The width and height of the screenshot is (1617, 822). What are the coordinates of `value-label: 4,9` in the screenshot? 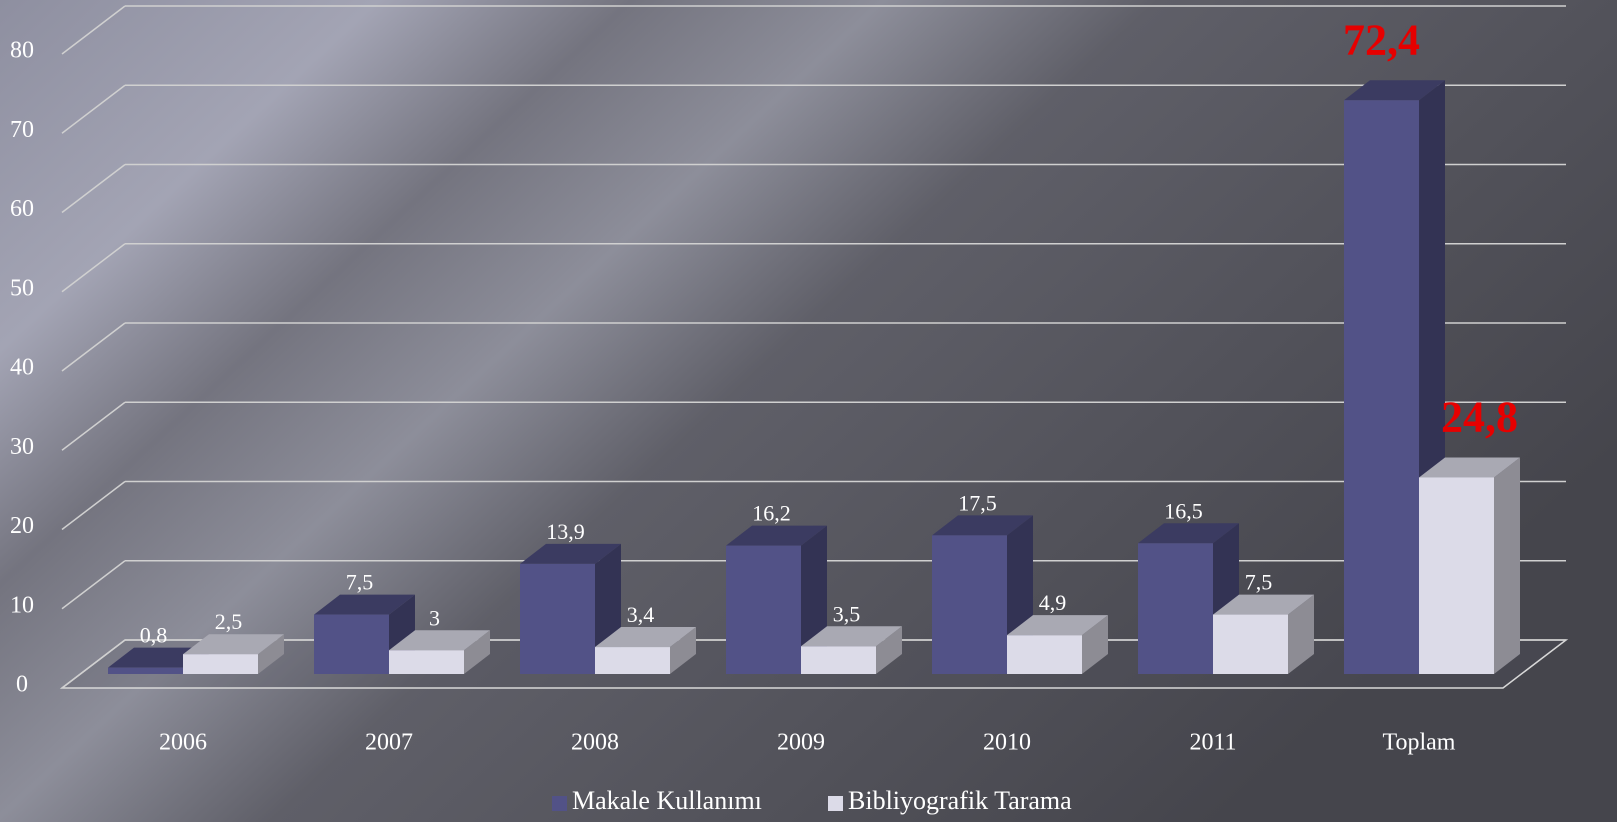 It's located at (1053, 602).